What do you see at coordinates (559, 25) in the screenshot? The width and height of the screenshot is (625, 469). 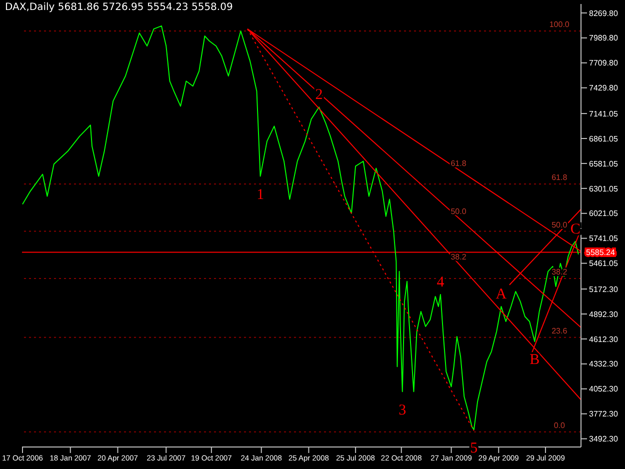 I see `annotation: 100.0` at bounding box center [559, 25].